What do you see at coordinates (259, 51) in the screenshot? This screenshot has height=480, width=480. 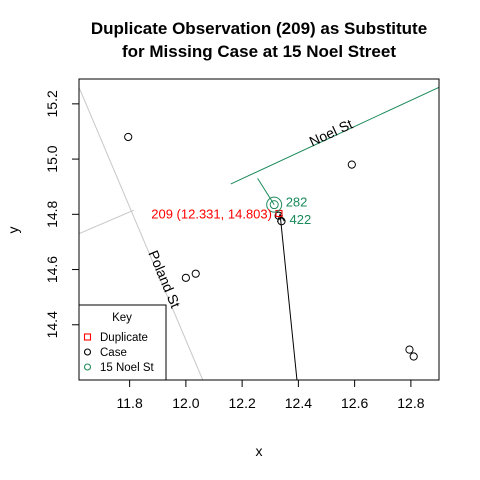 I see `chart-title-line-2: for Missing Case at 15 Noel Street` at bounding box center [259, 51].